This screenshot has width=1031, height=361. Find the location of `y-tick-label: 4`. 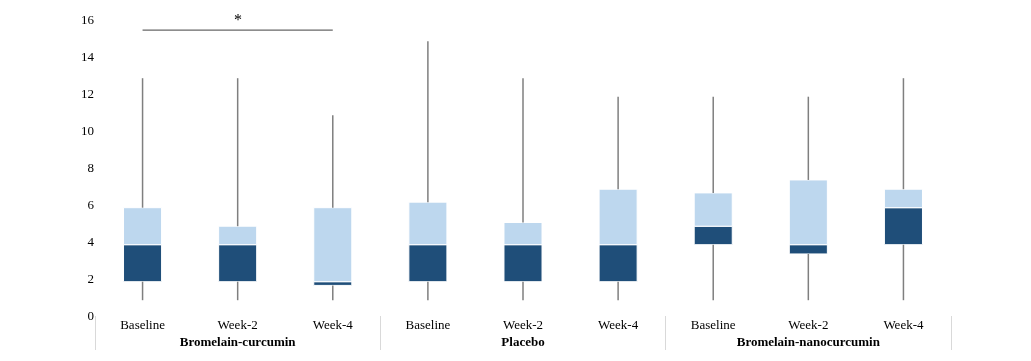

y-tick-label: 4 is located at coordinates (91, 241).